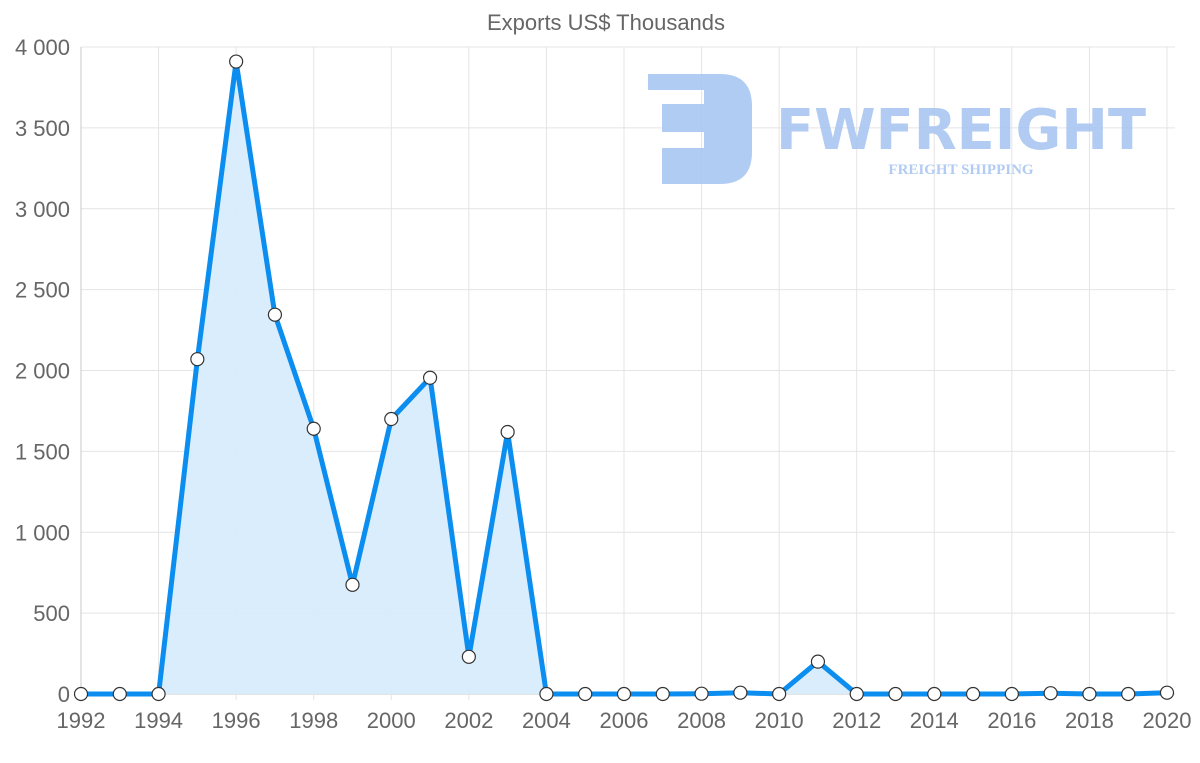  I want to click on y-tick-label: 2 500, so click(42, 290).